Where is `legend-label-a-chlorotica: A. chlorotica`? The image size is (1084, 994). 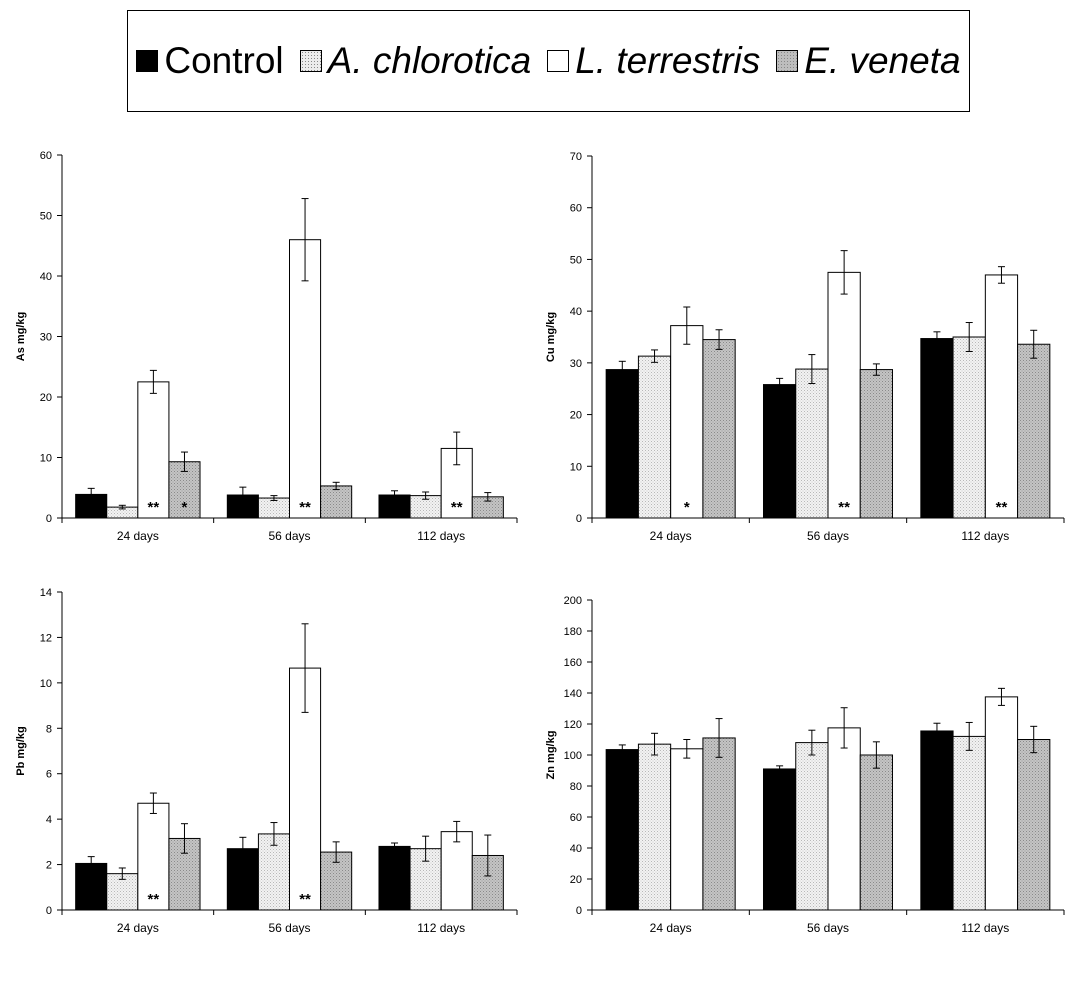 legend-label-a-chlorotica: A. chlorotica is located at coordinates (429, 60).